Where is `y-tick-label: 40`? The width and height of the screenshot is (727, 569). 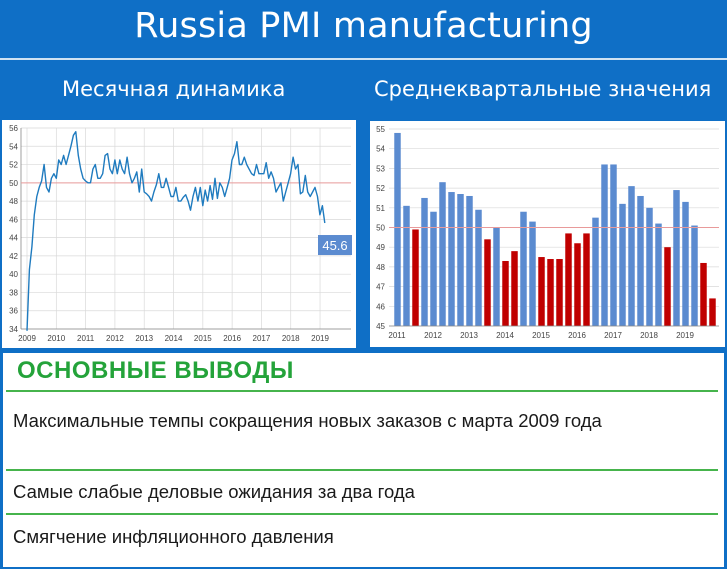 y-tick-label: 40 is located at coordinates (13, 274).